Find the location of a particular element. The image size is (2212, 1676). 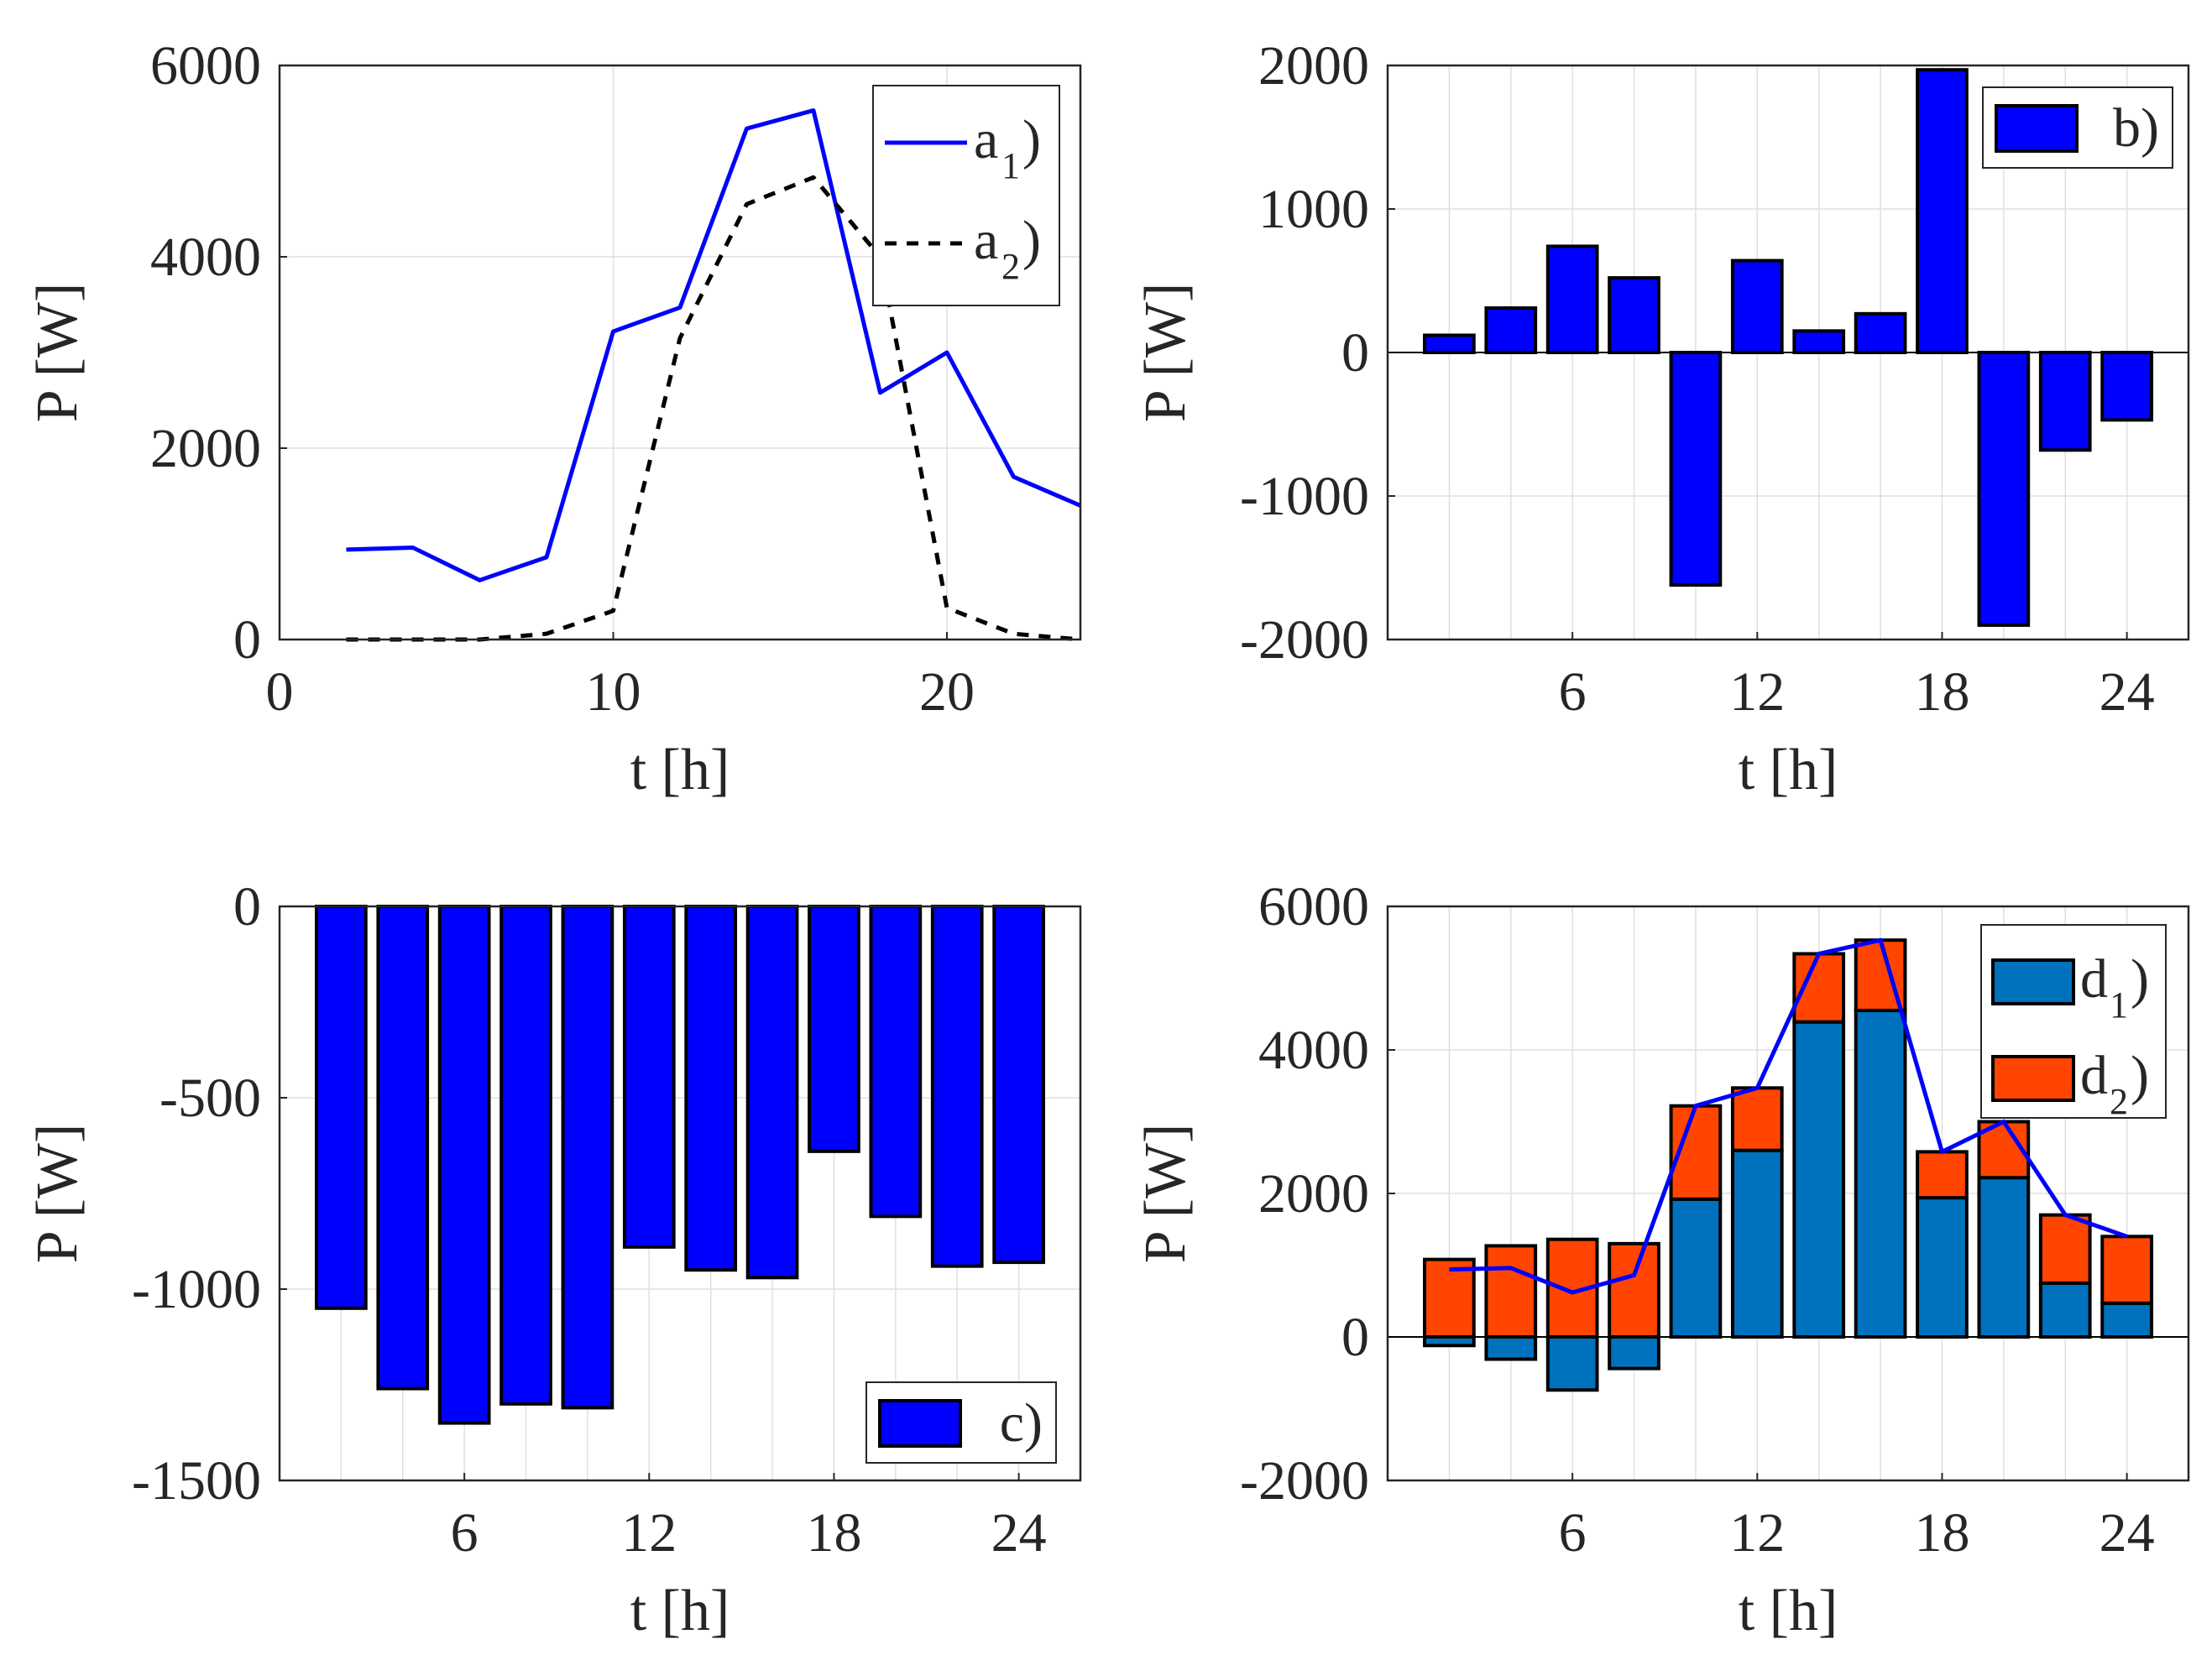

legend-subscript-d2: 2 is located at coordinates (2119, 1101).